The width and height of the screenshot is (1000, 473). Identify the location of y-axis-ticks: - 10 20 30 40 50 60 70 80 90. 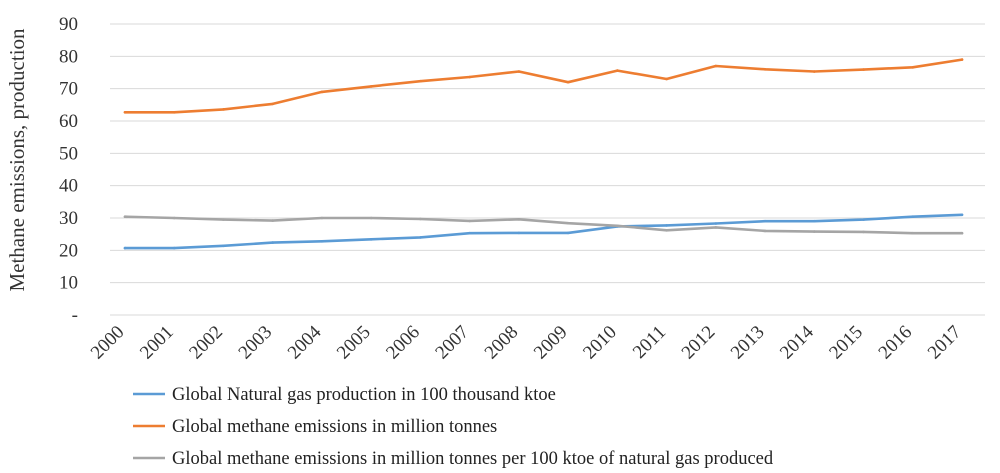
(68, 170).